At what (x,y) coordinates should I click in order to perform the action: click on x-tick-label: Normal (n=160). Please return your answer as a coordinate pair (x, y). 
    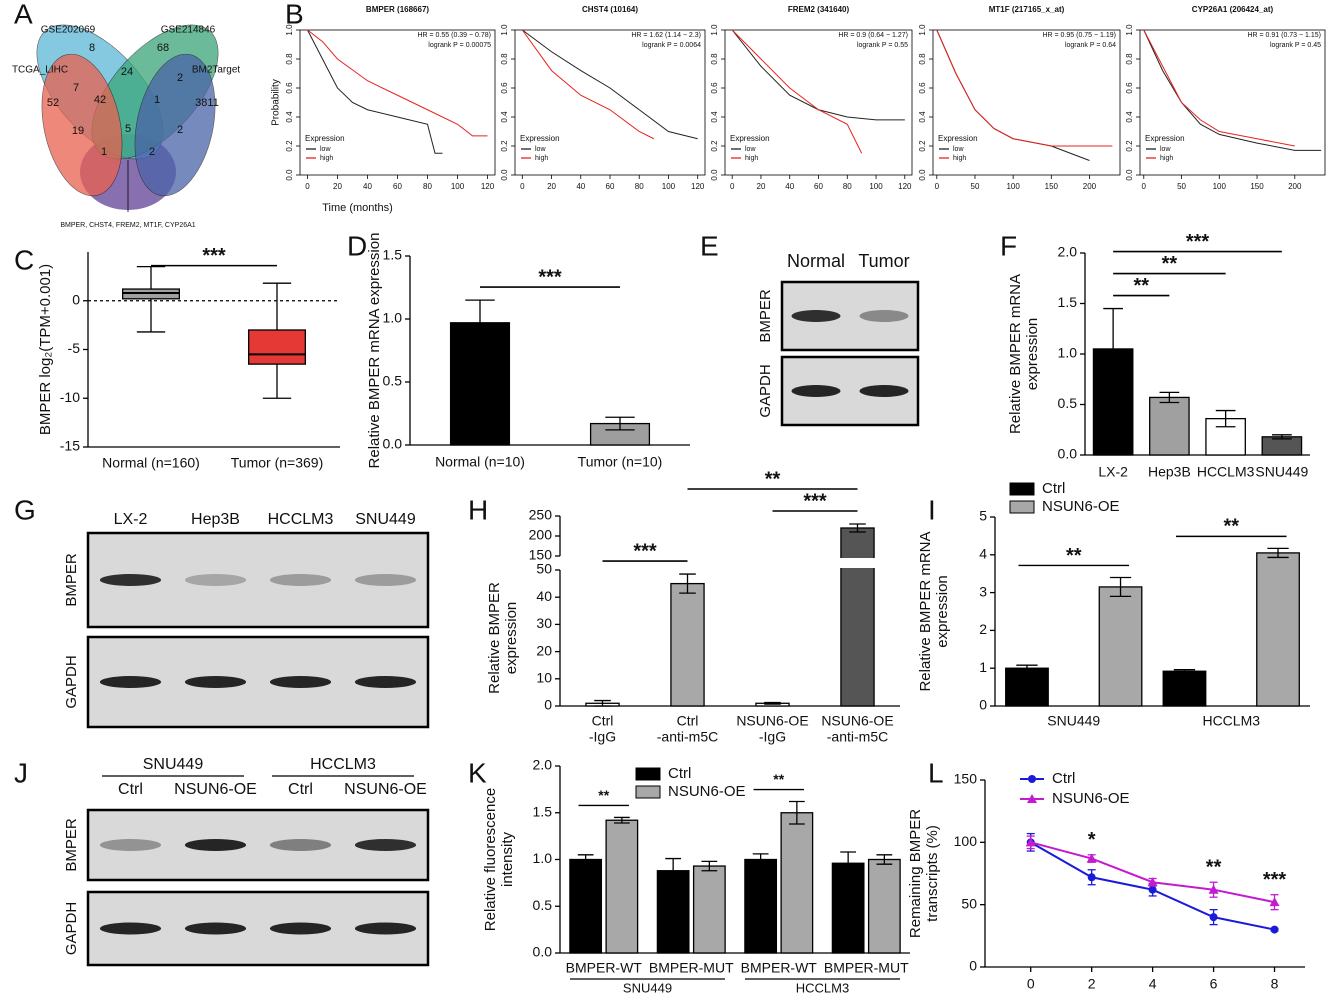
    Looking at the image, I should click on (151, 463).